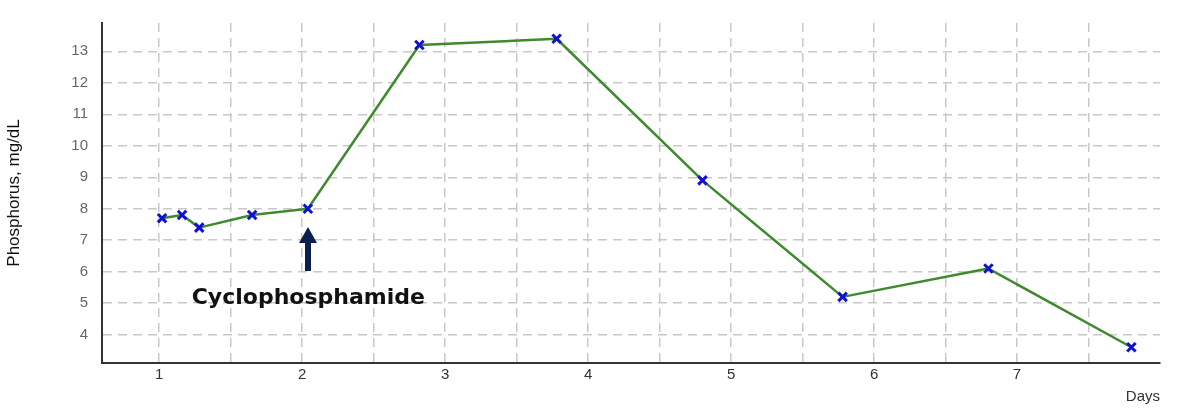  What do you see at coordinates (302, 374) in the screenshot?
I see `x-tick-label: 2` at bounding box center [302, 374].